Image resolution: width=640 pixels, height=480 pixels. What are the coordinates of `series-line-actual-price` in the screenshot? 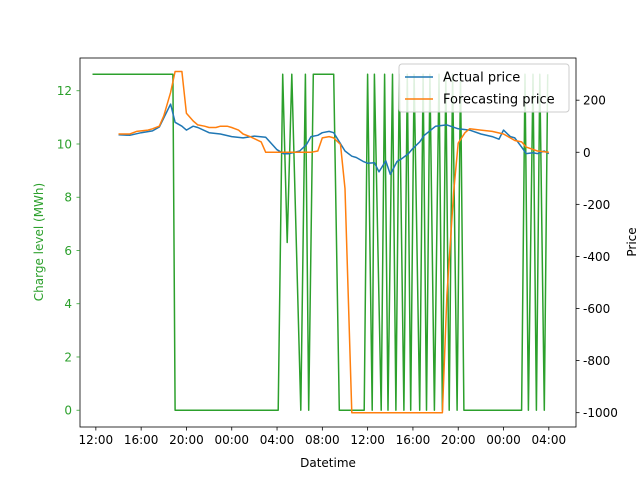 It's located at (334, 139).